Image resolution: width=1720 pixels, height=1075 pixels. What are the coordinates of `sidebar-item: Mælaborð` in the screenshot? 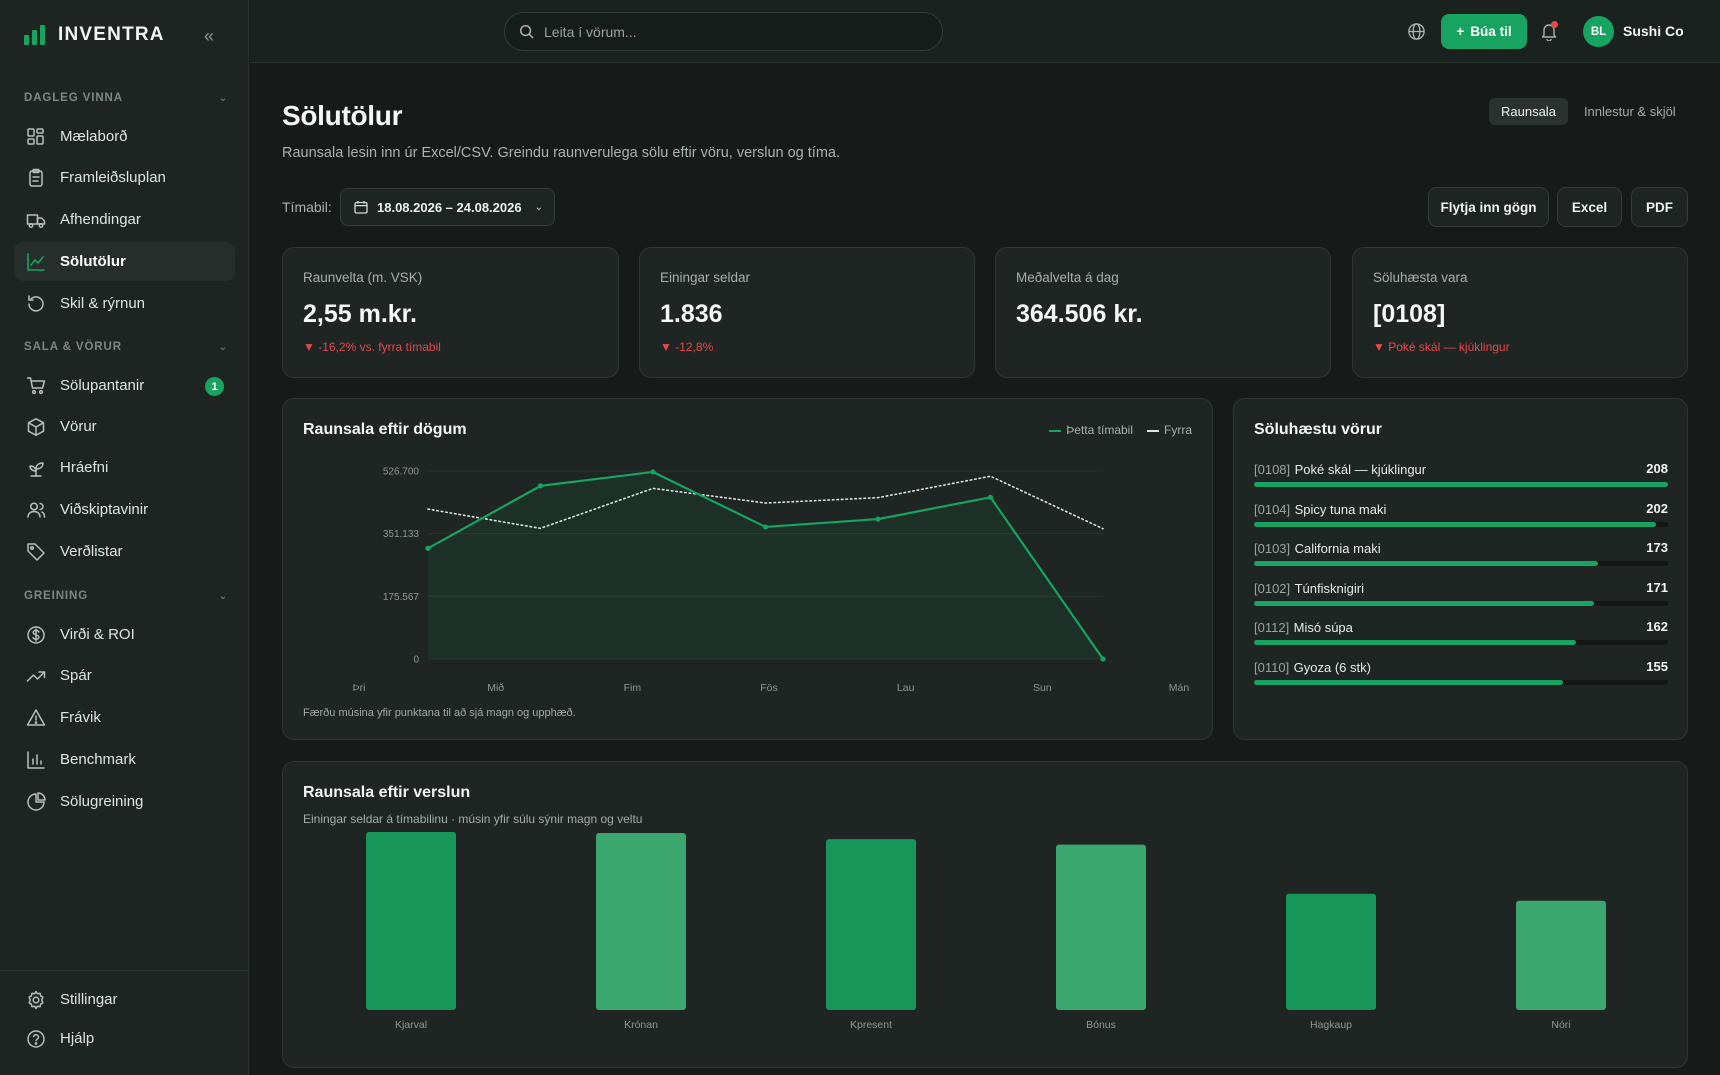 It's located at (124, 136).